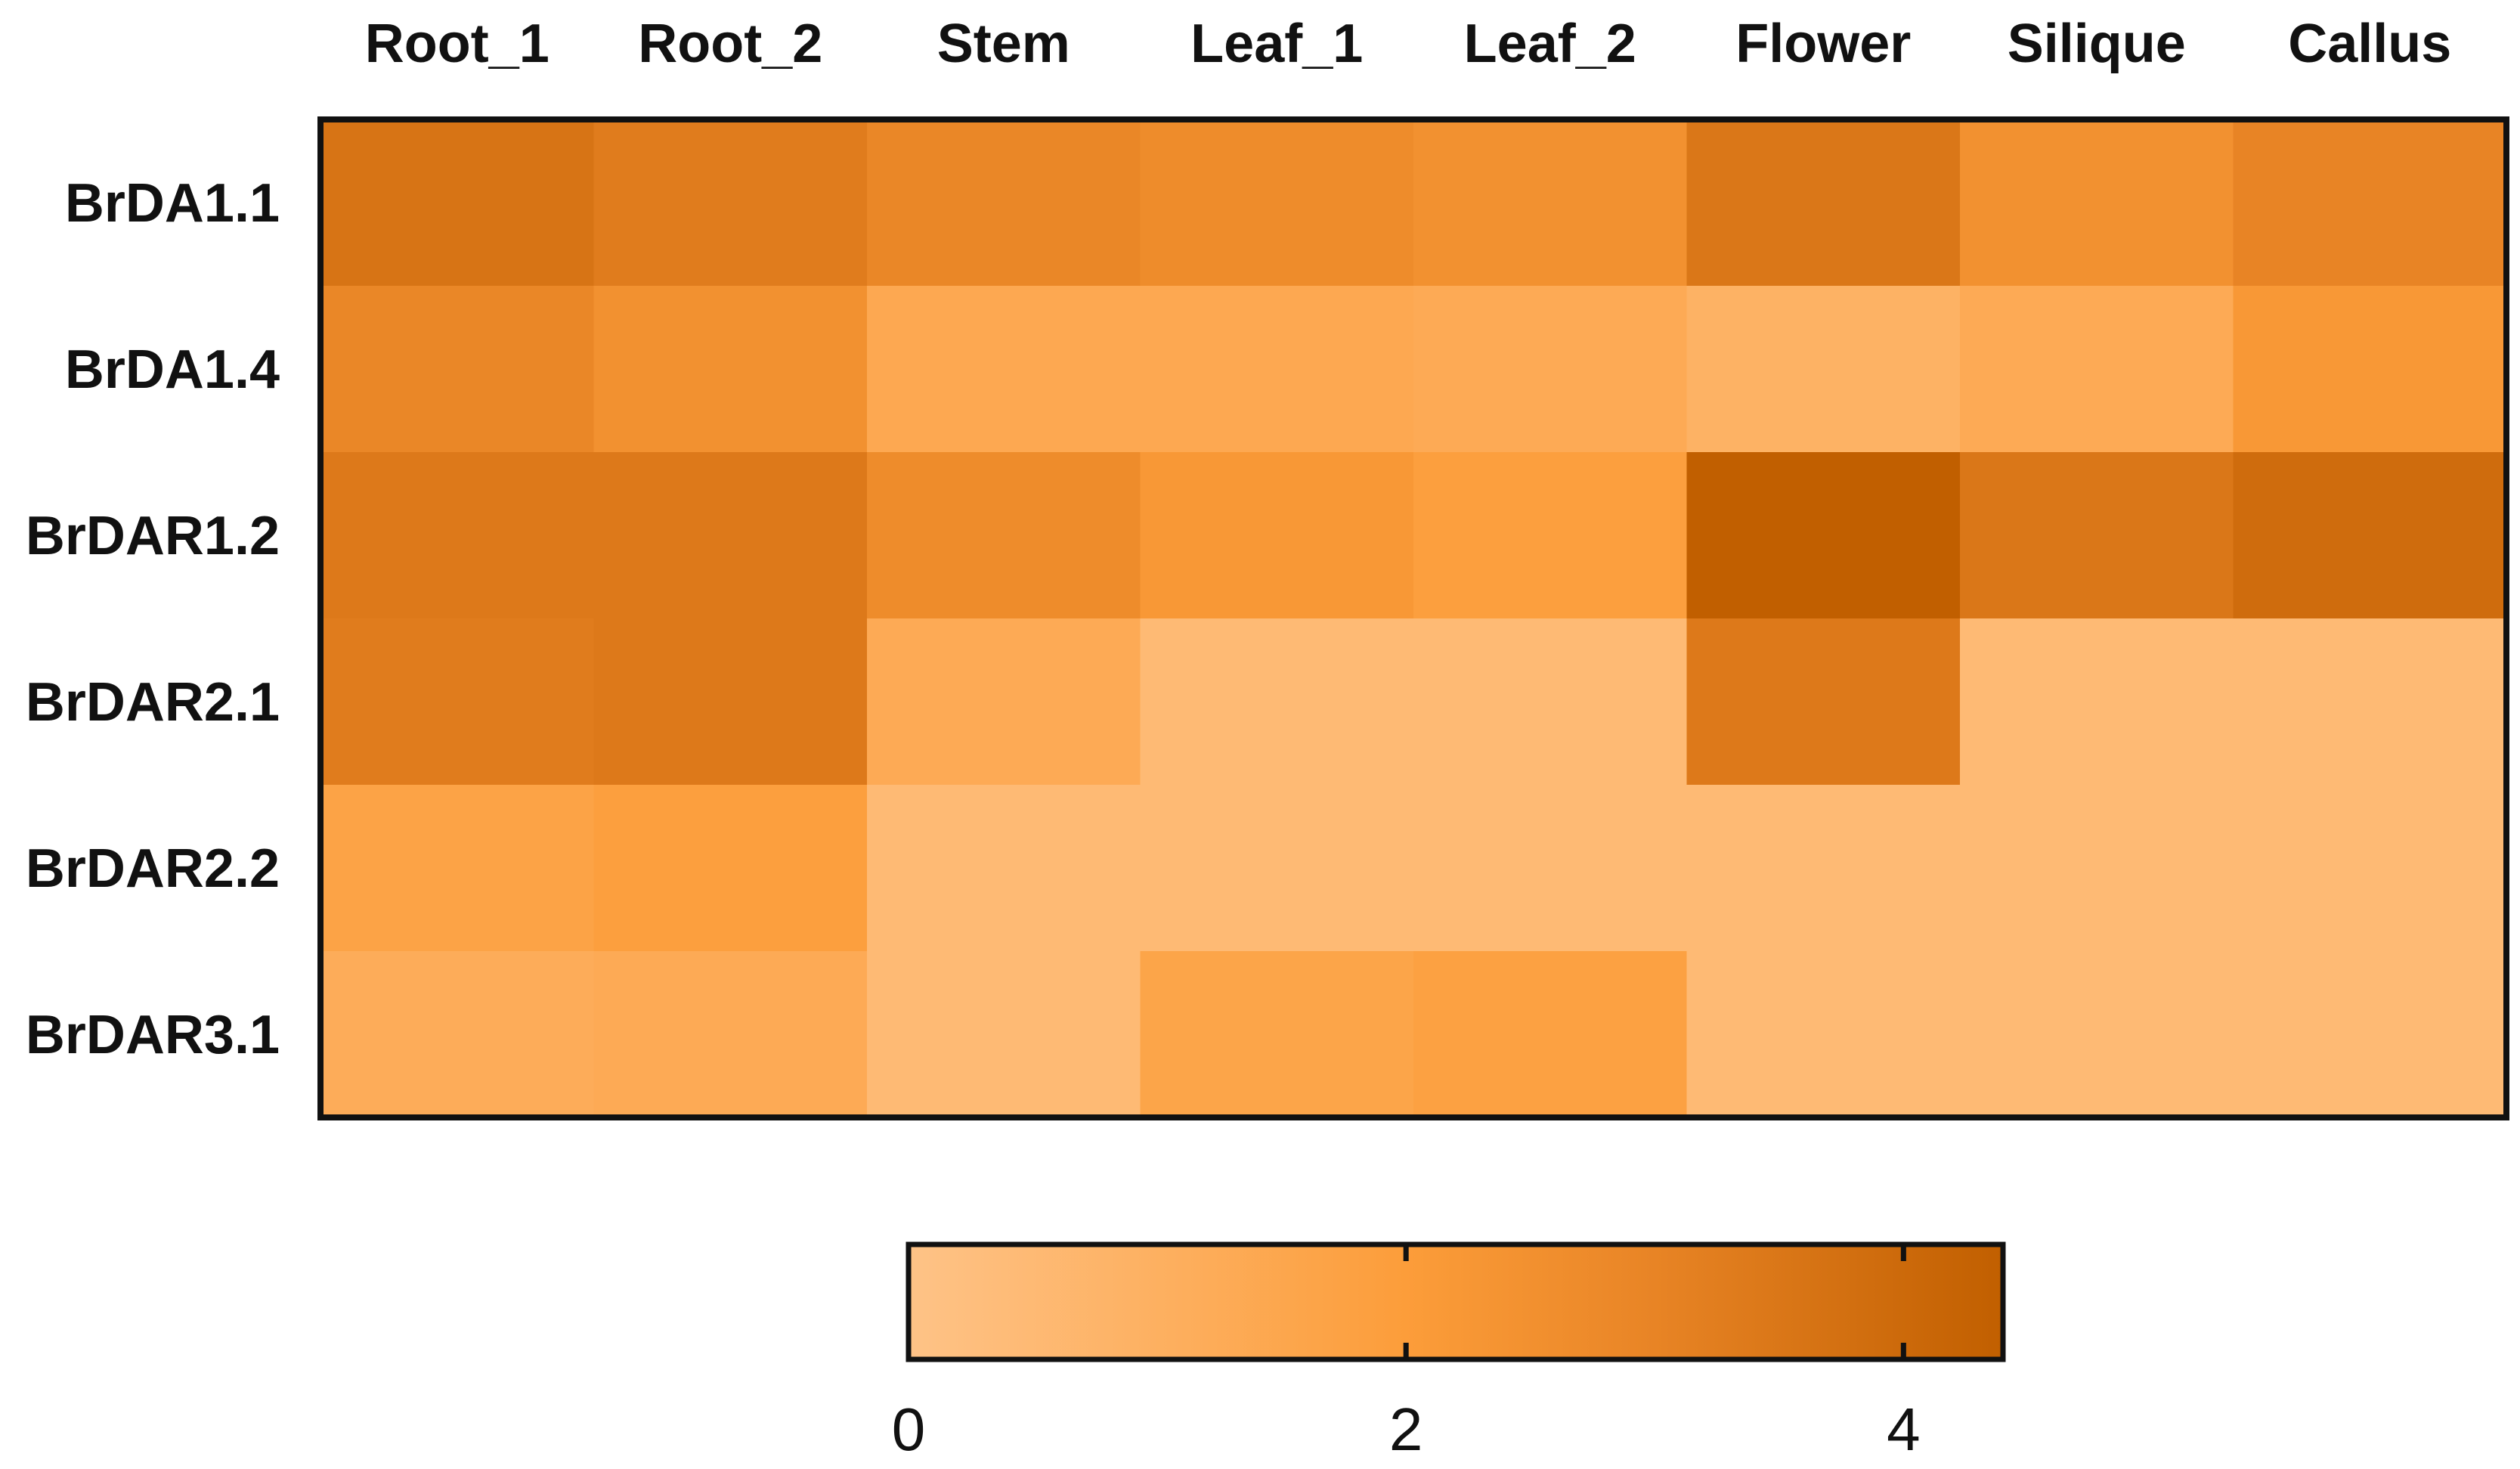 Image resolution: width=2520 pixels, height=1469 pixels. I want to click on heatmap-cell-BrDAR3.1-Silique, so click(2097, 1034).